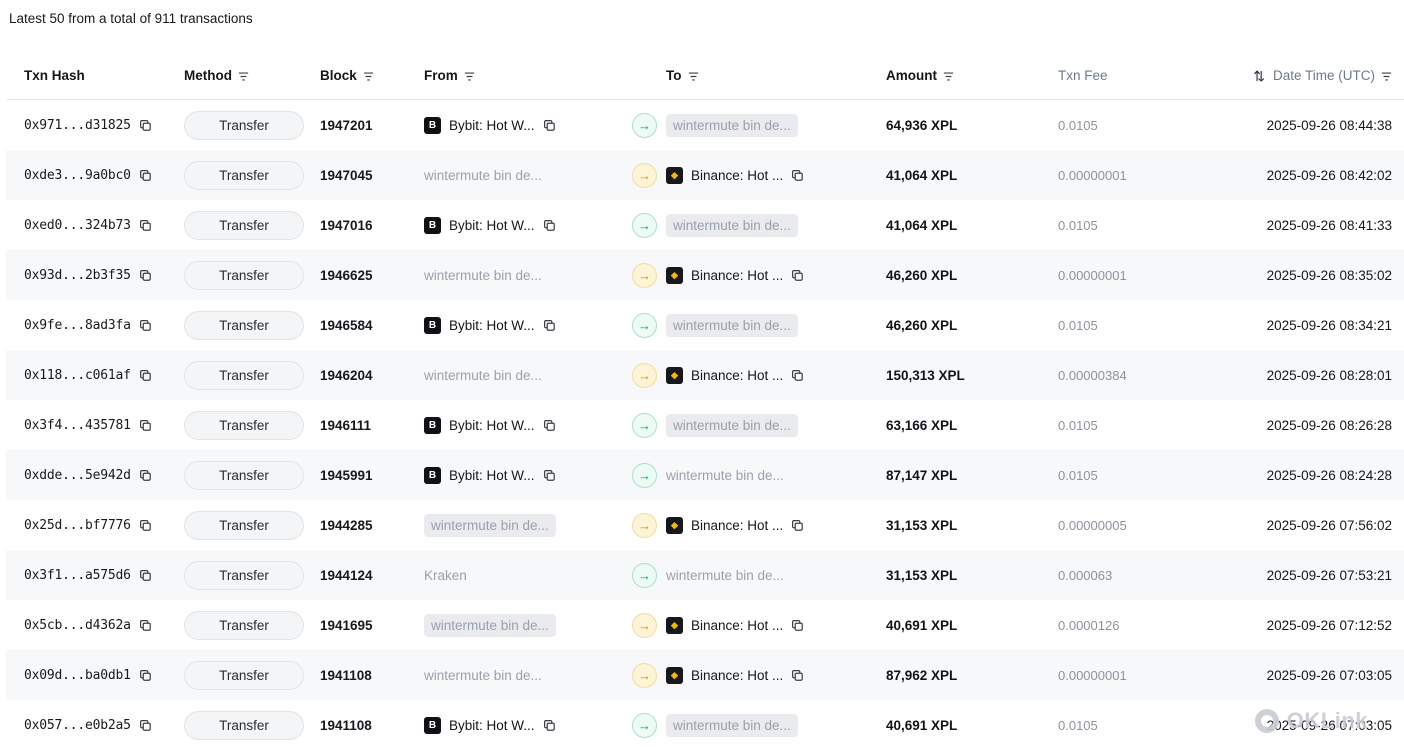 This screenshot has width=1404, height=749. Describe the element at coordinates (77, 375) in the screenshot. I see `txn-hash-link: 0x118...c061af` at that location.